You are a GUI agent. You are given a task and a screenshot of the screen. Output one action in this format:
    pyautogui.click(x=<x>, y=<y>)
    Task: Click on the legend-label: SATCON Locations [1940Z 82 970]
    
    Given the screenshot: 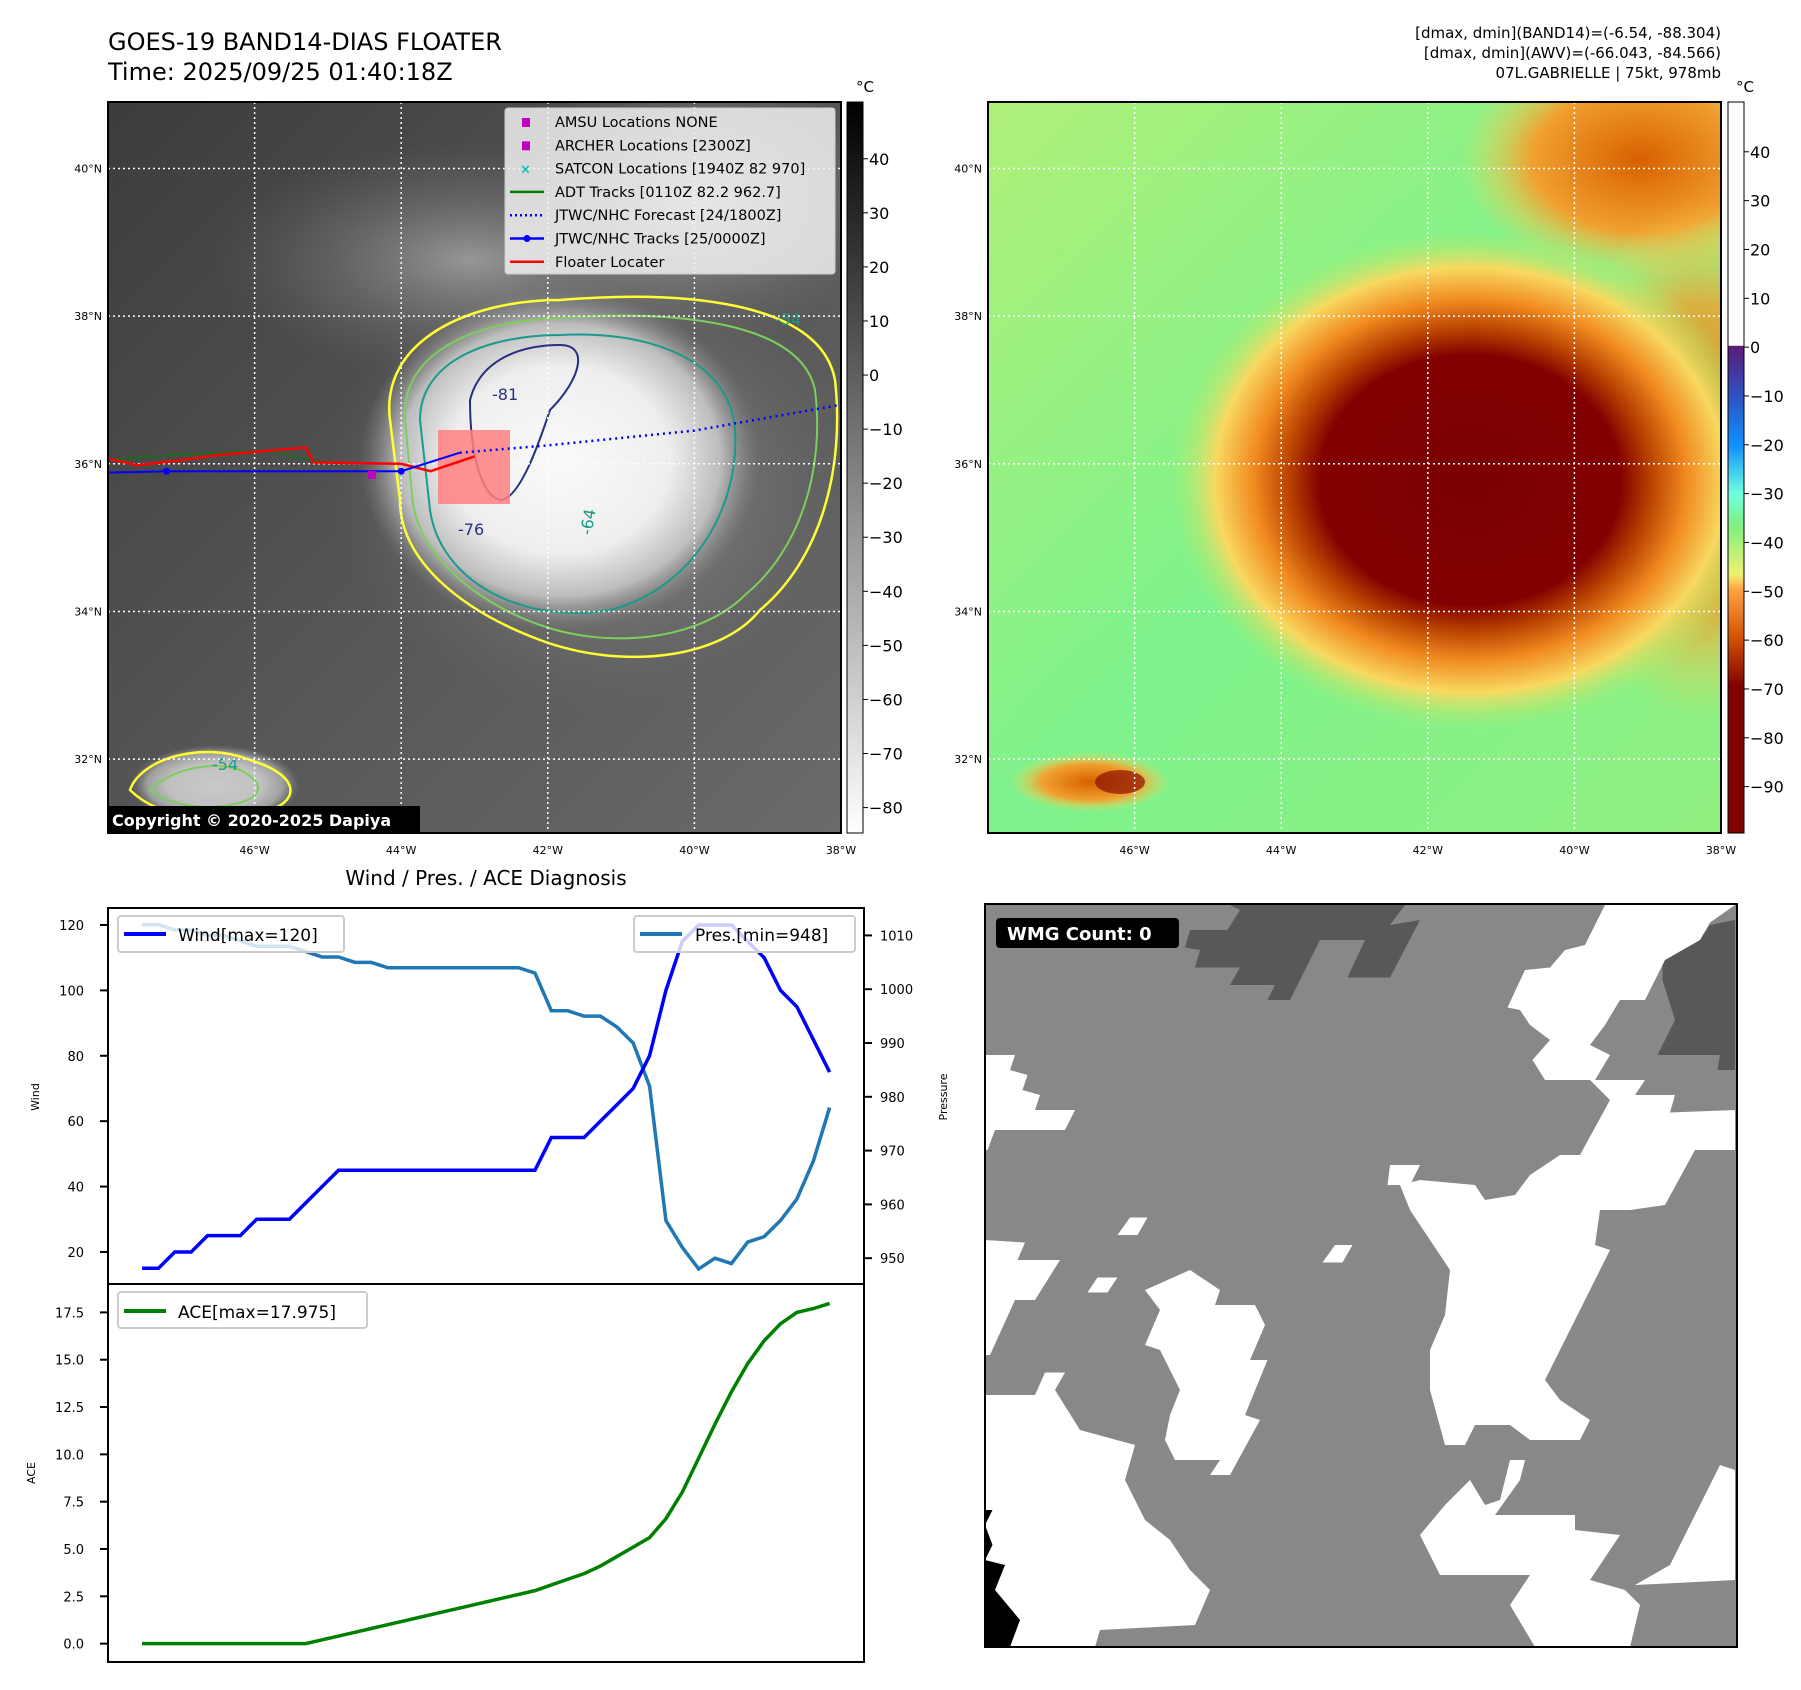 What is the action you would take?
    pyautogui.click(x=680, y=170)
    